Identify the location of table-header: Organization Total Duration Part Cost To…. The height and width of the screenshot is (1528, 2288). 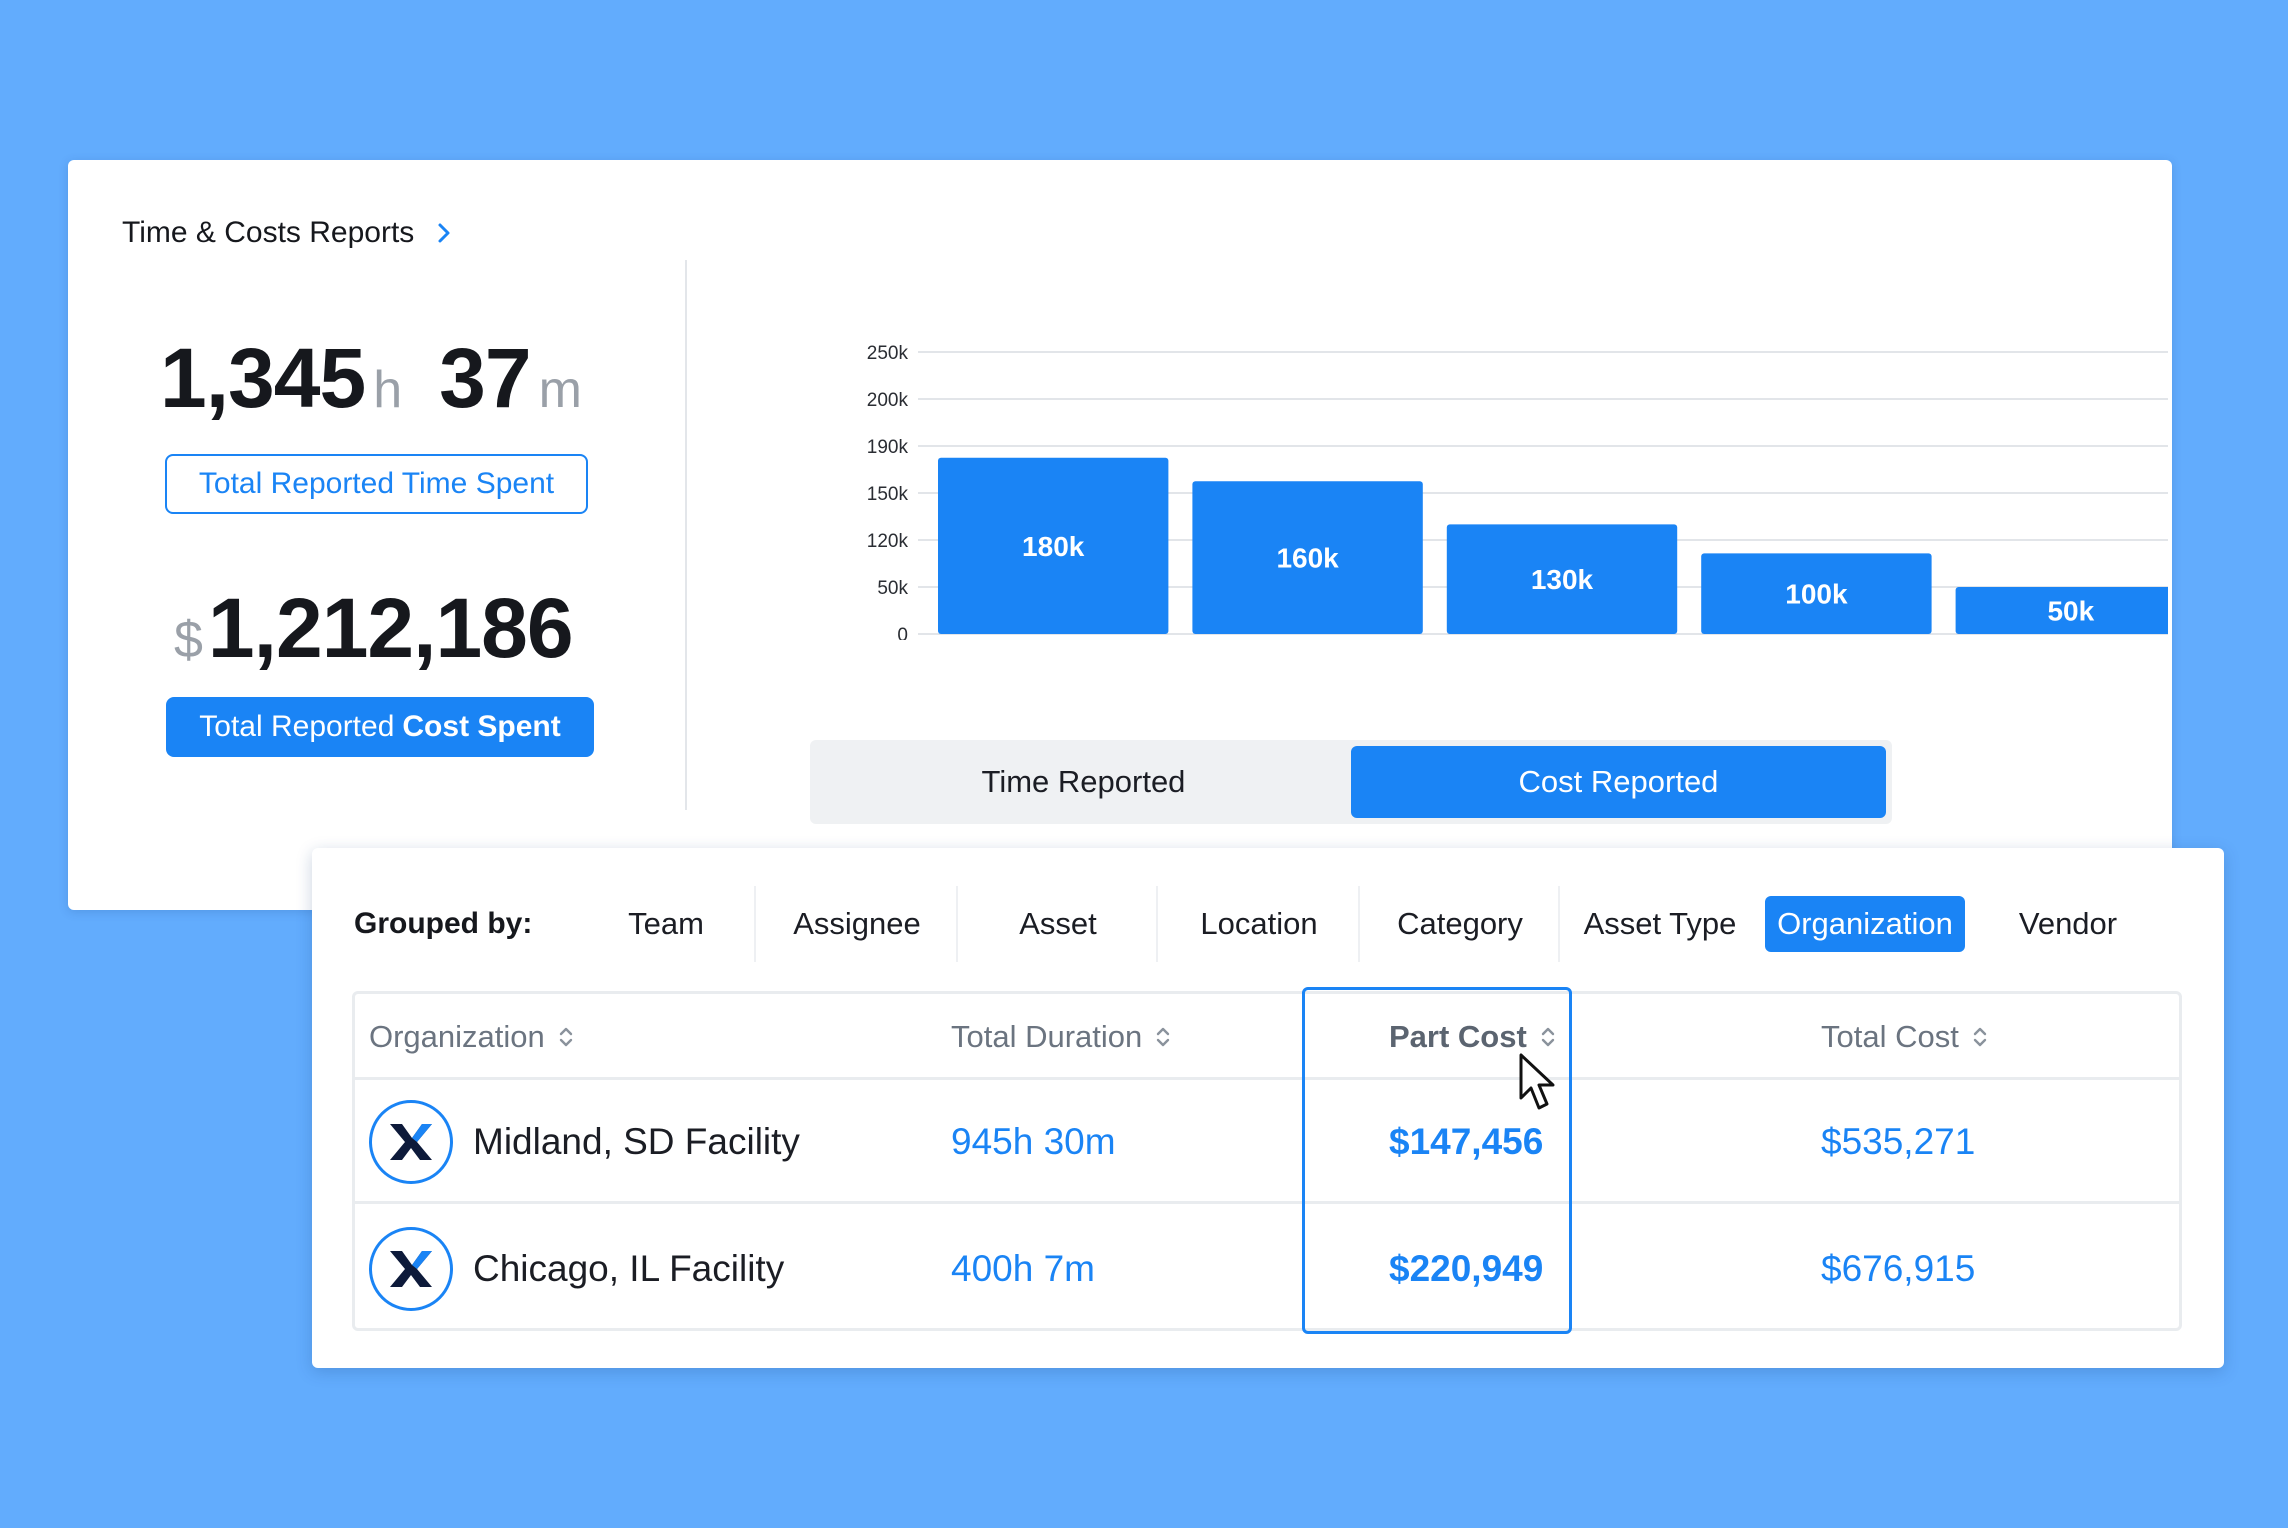
(1267, 1037).